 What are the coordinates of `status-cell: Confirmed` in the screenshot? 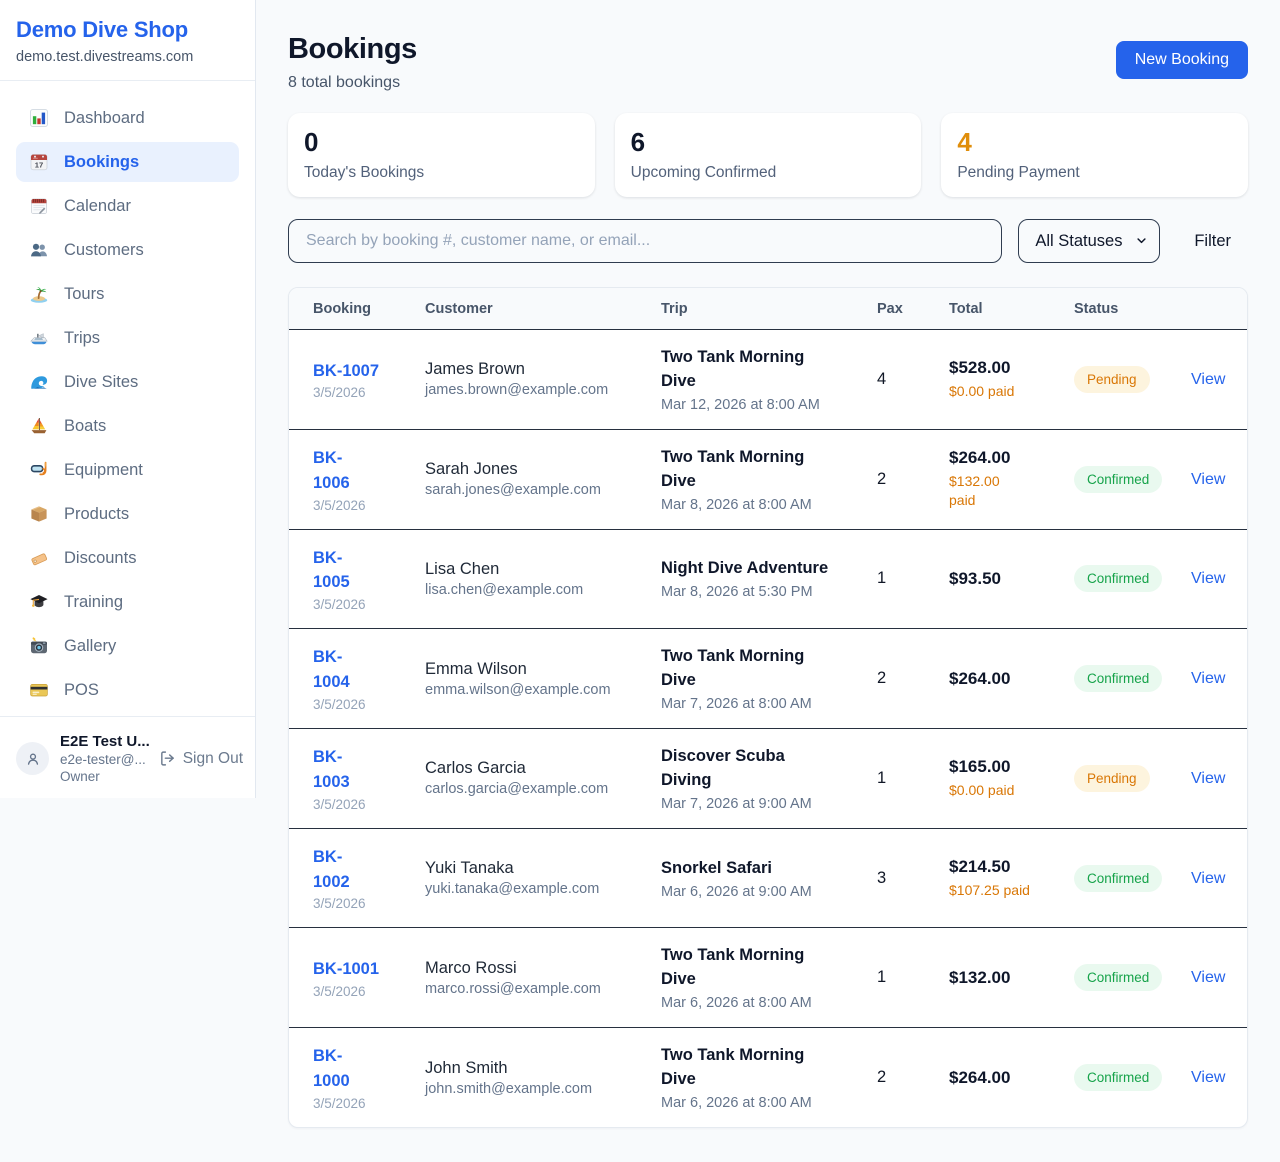 It's located at (1132, 578).